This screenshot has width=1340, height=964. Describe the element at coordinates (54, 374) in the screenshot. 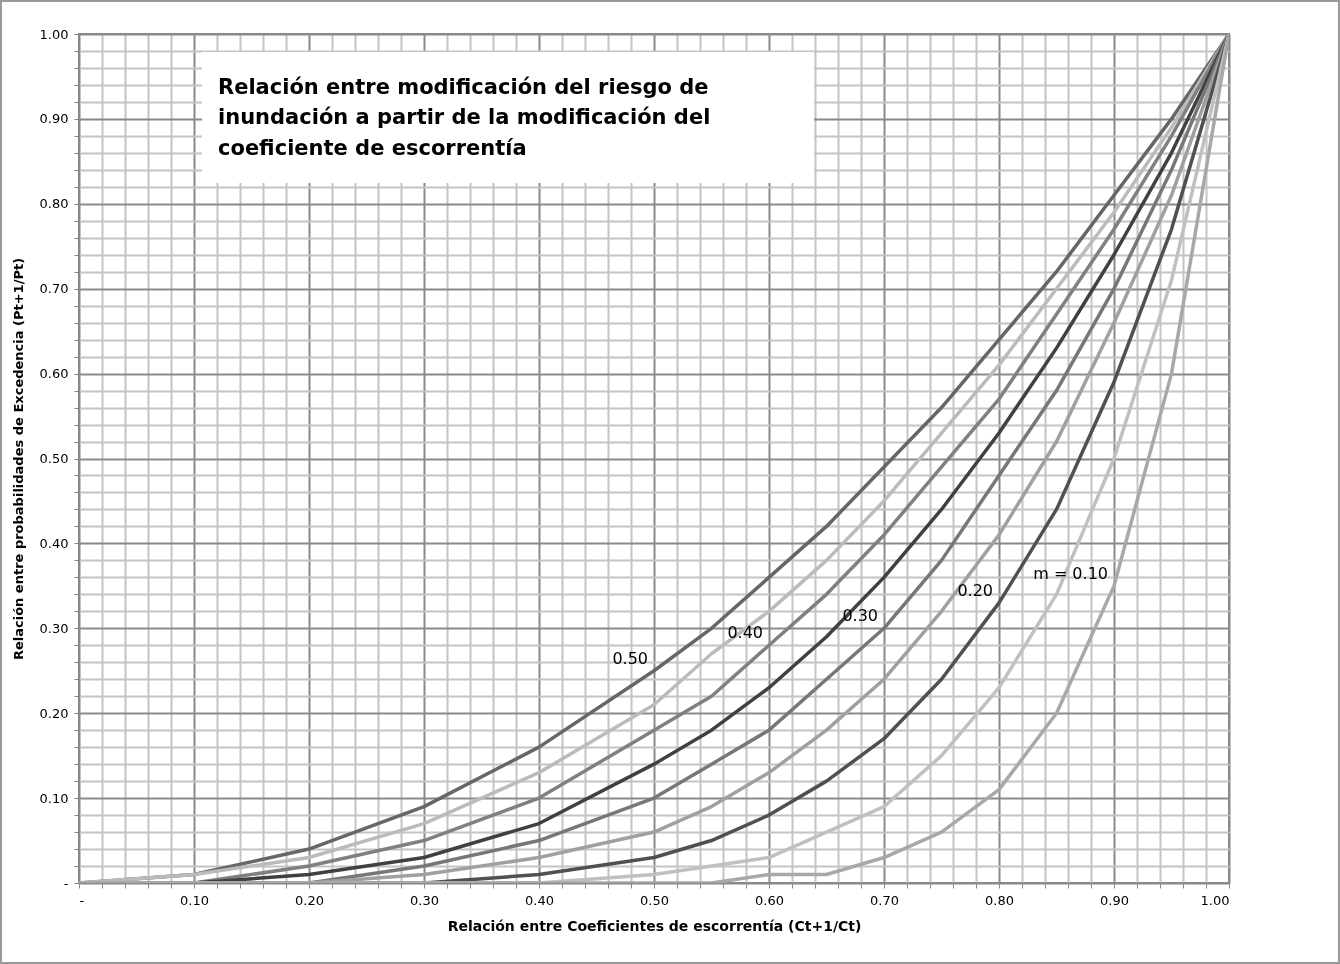

I see `y-tick-label: 0.60` at that location.